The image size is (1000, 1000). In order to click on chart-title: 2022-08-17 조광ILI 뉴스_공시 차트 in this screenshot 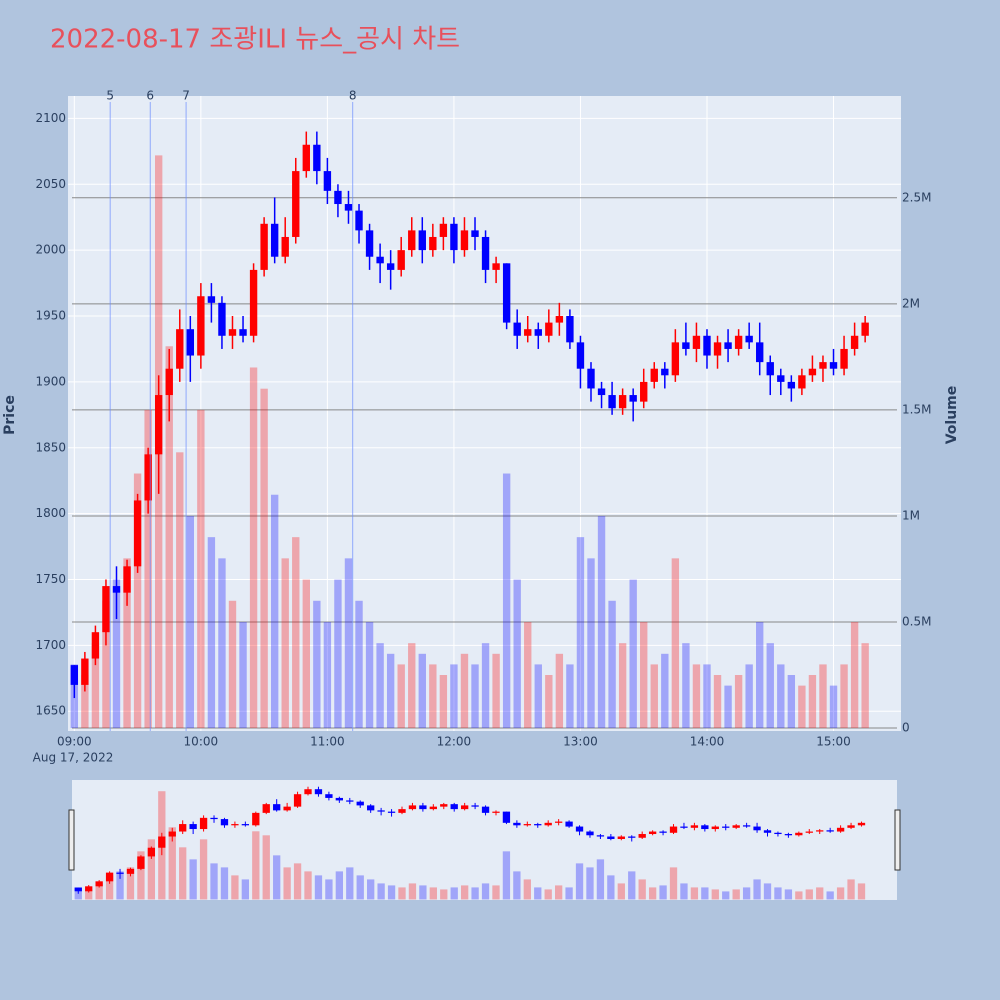, I will do `click(255, 40)`.